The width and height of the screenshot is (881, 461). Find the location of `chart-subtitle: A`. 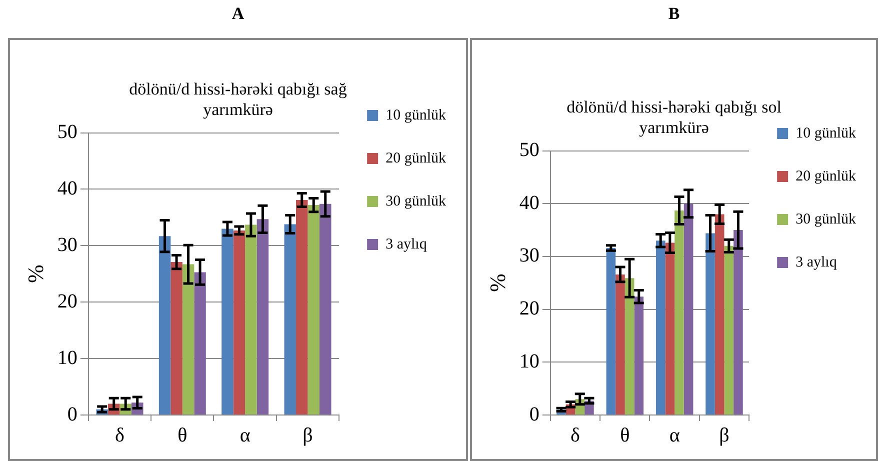

chart-subtitle: A is located at coordinates (238, 14).